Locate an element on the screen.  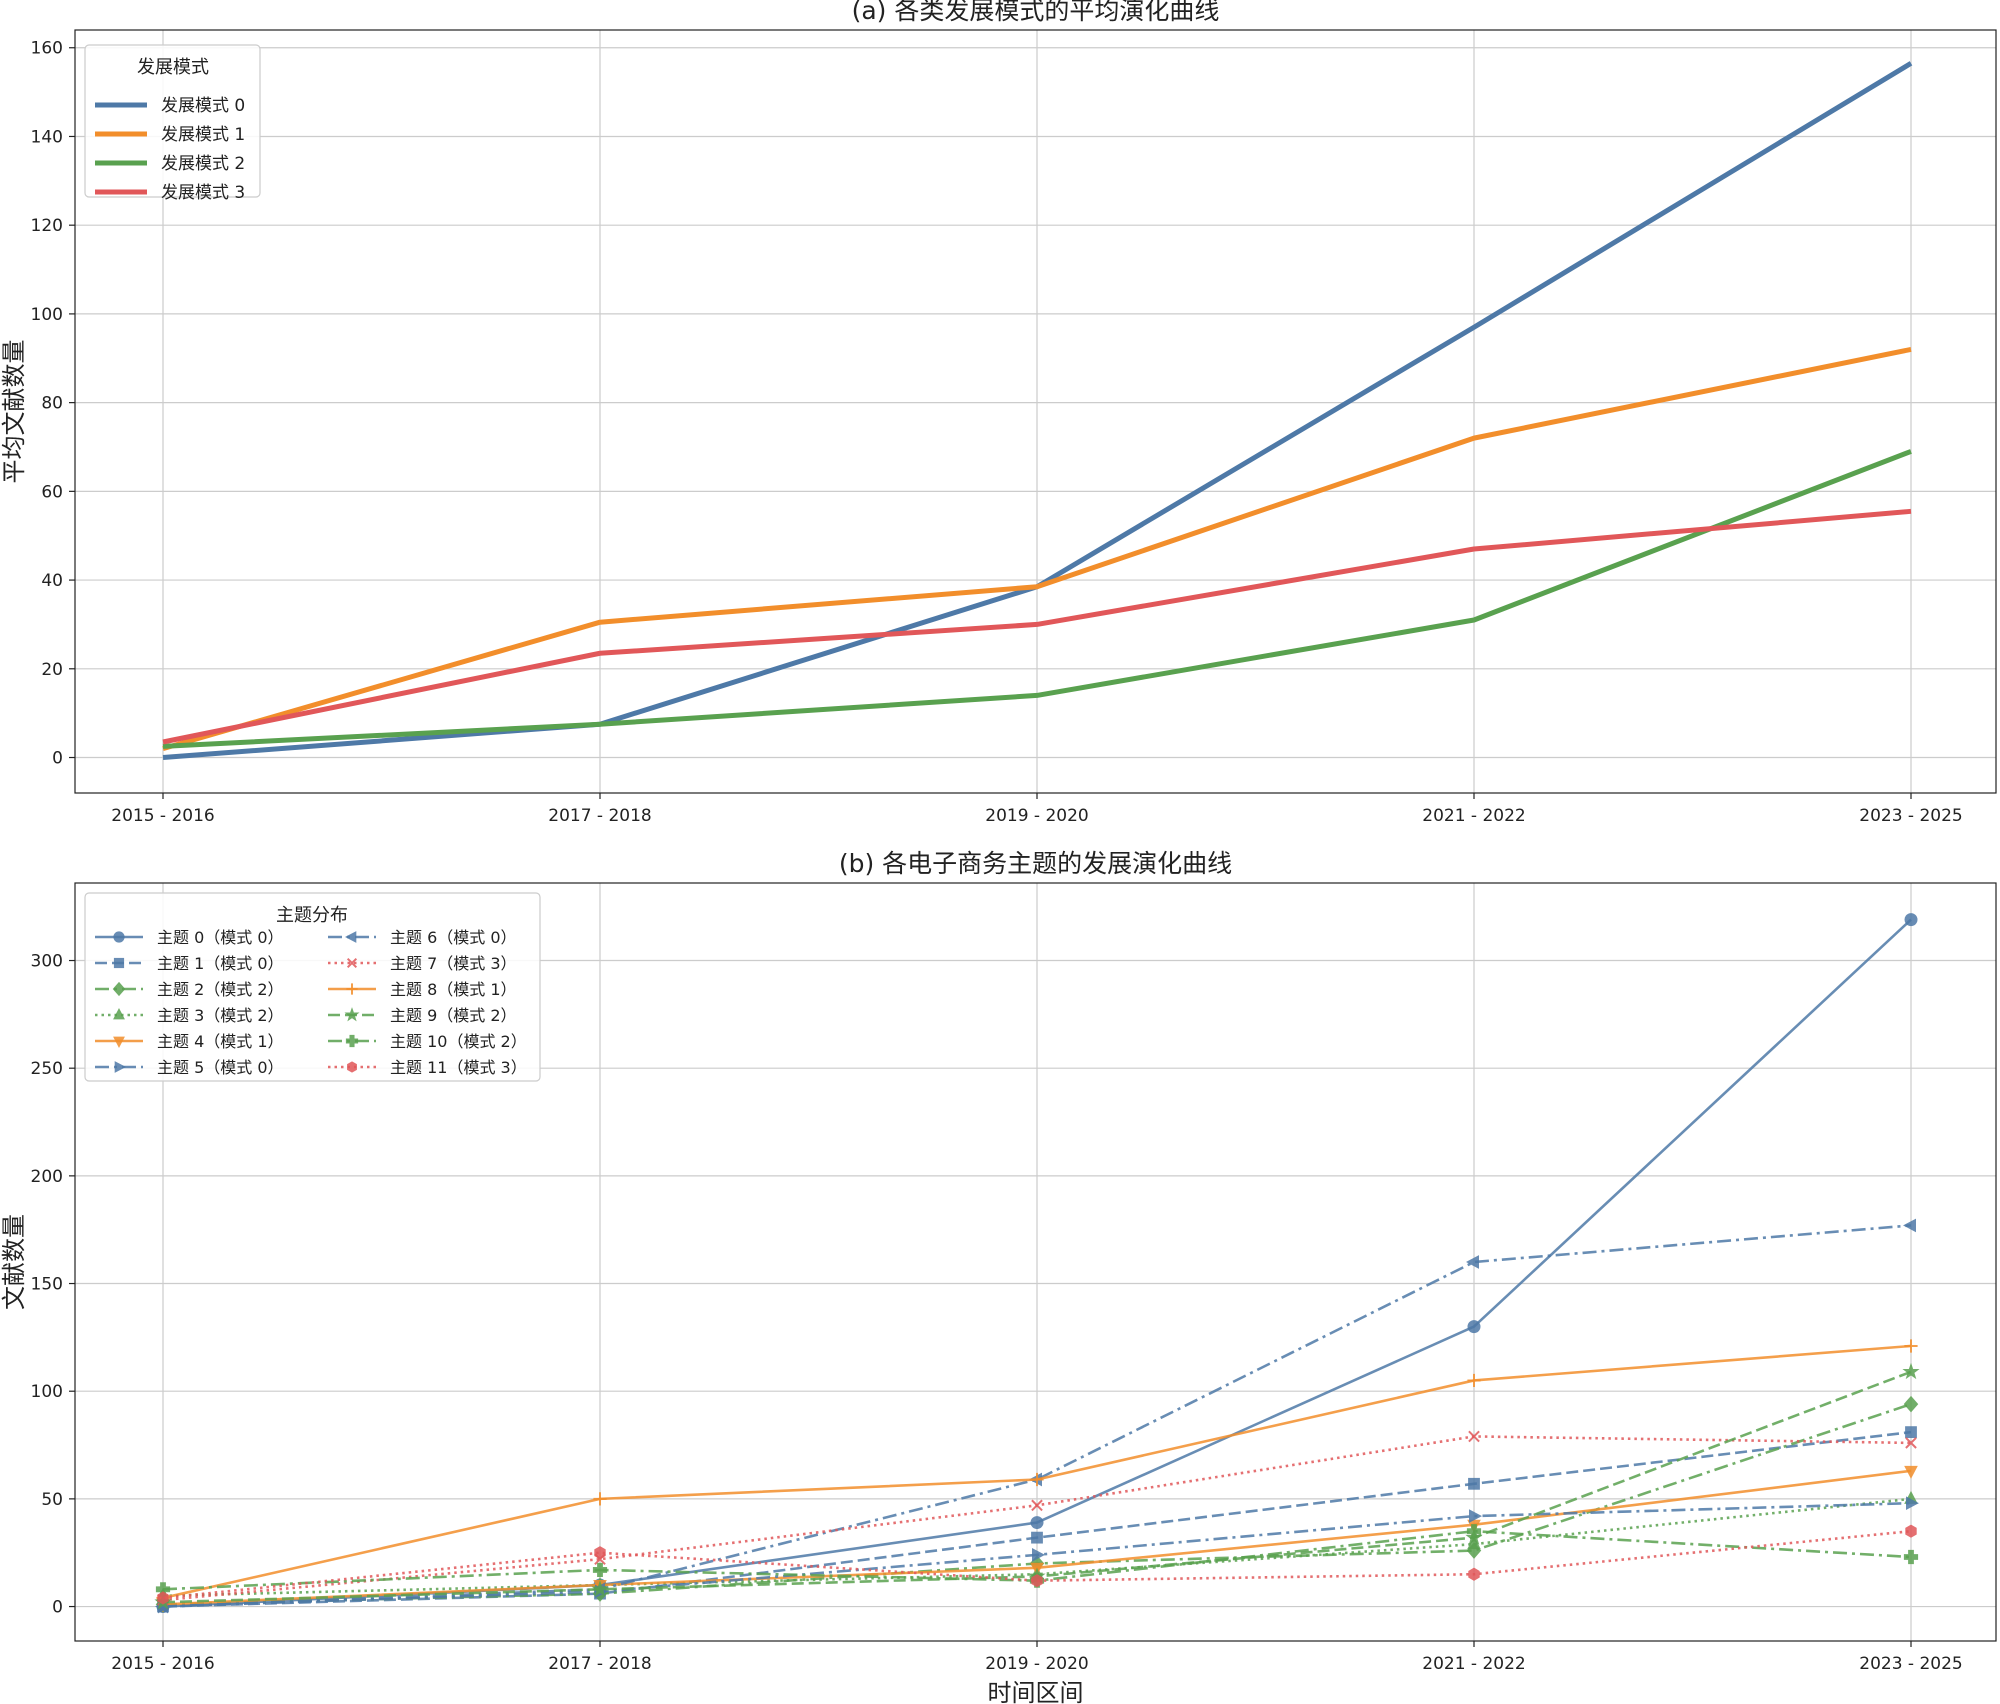
legend-label: 主题 11（模式 3） is located at coordinates (458, 1067).